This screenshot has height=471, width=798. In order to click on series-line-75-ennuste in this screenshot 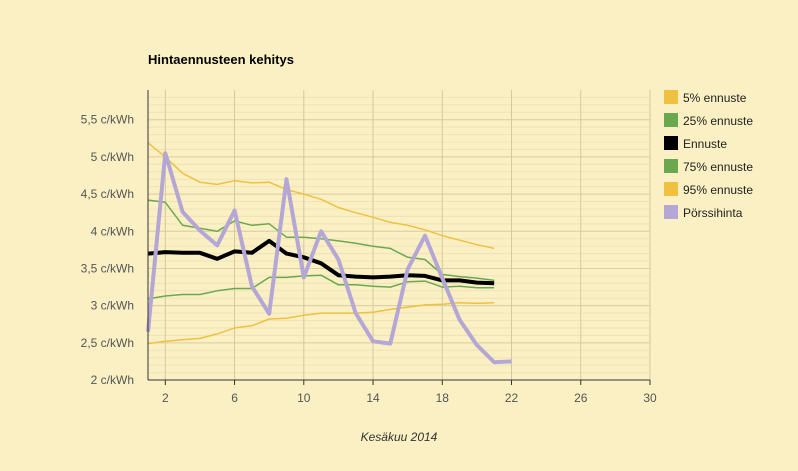, I will do `click(321, 240)`.